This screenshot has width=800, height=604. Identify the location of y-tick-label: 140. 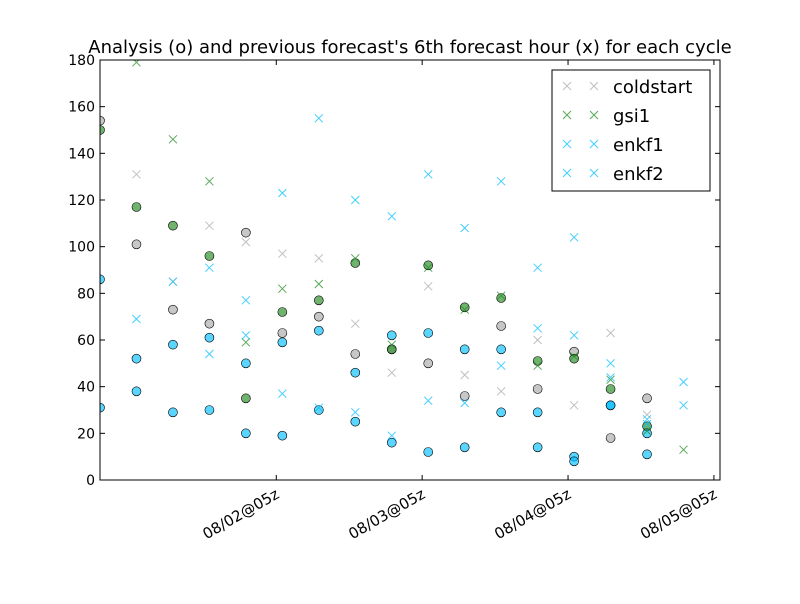
(81, 154).